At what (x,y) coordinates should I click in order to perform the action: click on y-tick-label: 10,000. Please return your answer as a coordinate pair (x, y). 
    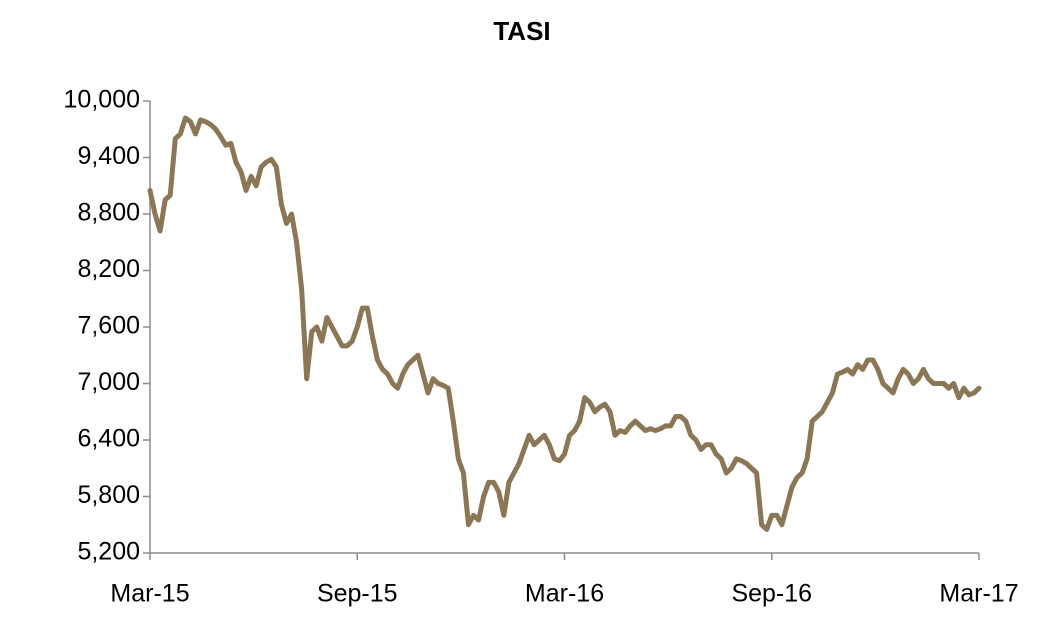
    Looking at the image, I should click on (102, 100).